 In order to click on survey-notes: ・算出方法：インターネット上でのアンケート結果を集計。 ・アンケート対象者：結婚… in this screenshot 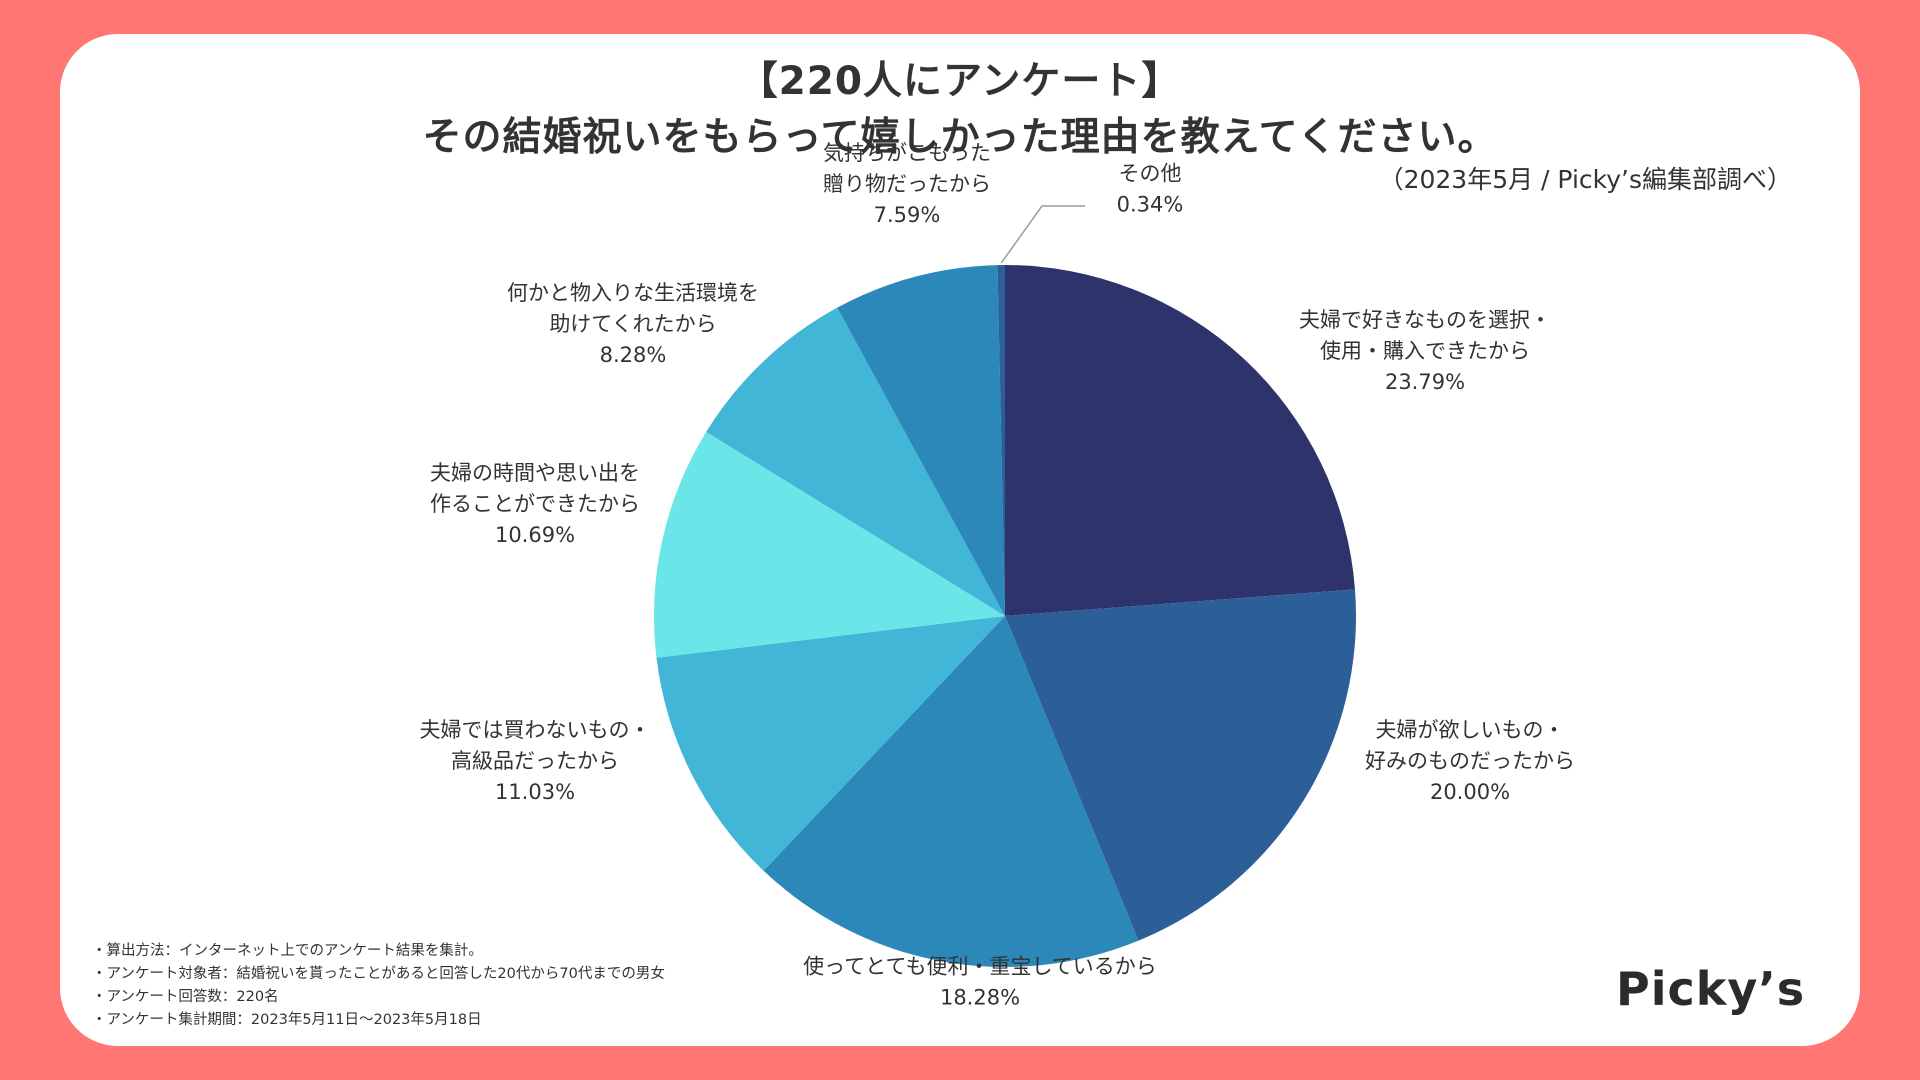, I will do `click(378, 986)`.